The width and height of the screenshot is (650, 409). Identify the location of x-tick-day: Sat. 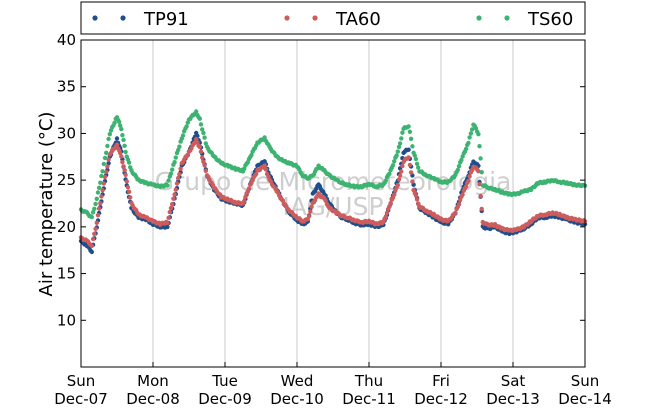
(513, 381).